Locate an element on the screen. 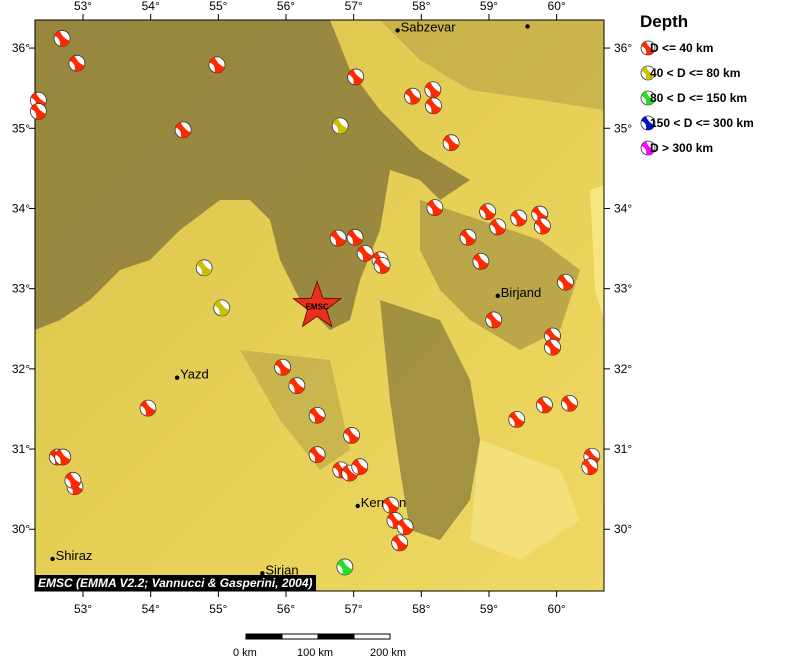  lon-tick-label: 56° is located at coordinates (286, 609).